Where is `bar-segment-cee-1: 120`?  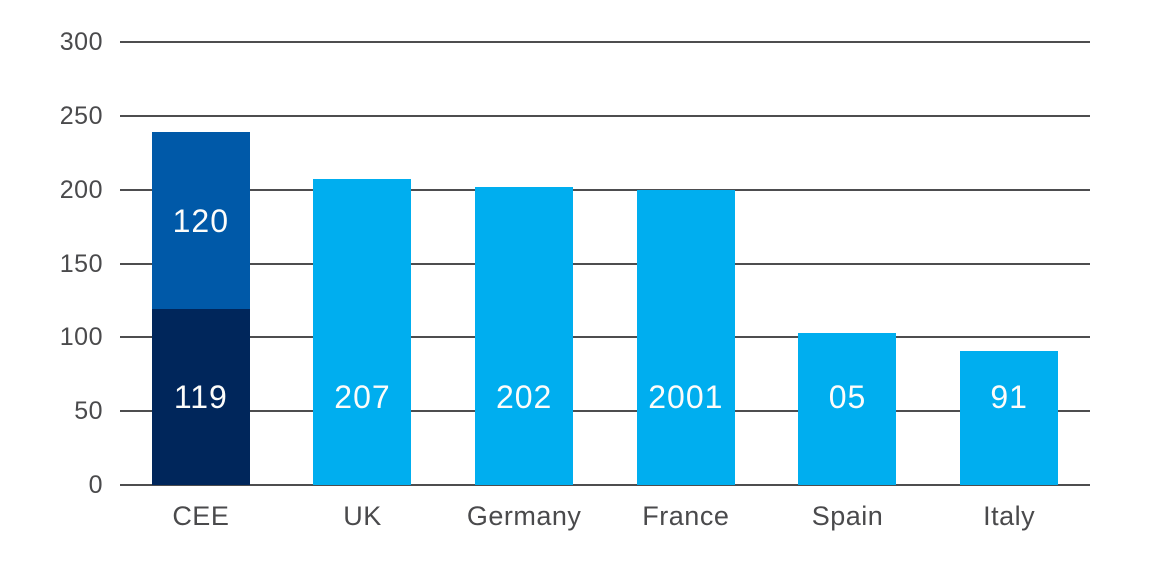 bar-segment-cee-1: 120 is located at coordinates (200, 220).